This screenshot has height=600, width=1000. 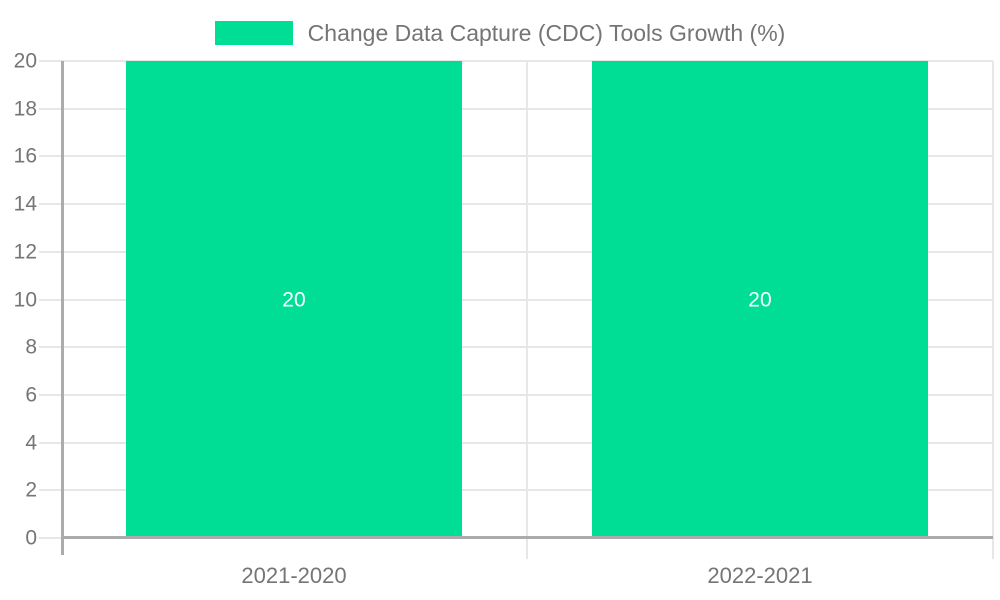 What do you see at coordinates (62, 308) in the screenshot?
I see `y-axis-line` at bounding box center [62, 308].